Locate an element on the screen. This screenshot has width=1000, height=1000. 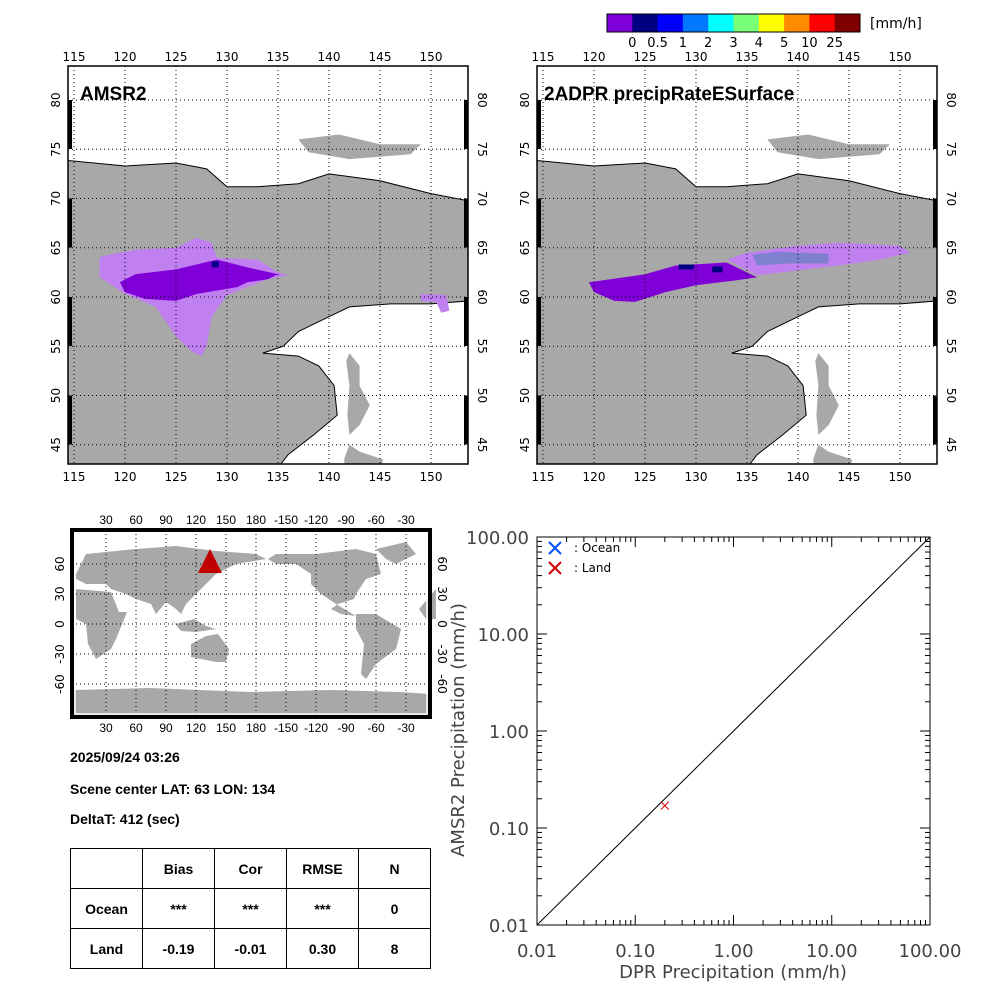
lon-tick-label-bottom: 60 is located at coordinates (136, 728).